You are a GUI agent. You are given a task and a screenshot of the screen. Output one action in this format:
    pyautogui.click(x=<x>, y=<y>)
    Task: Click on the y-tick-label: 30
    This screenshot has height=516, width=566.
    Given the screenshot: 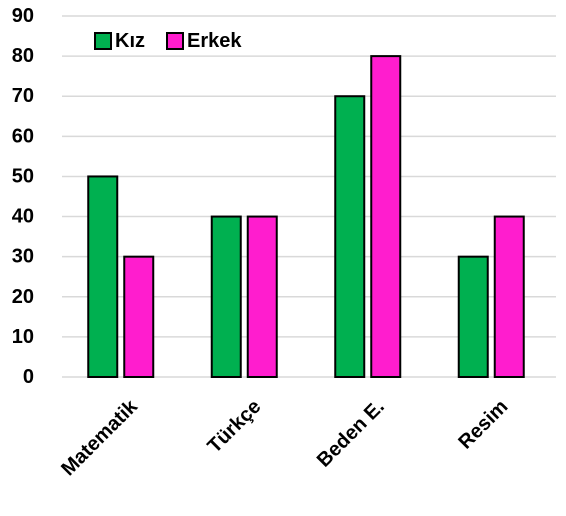 What is the action you would take?
    pyautogui.click(x=23, y=257)
    